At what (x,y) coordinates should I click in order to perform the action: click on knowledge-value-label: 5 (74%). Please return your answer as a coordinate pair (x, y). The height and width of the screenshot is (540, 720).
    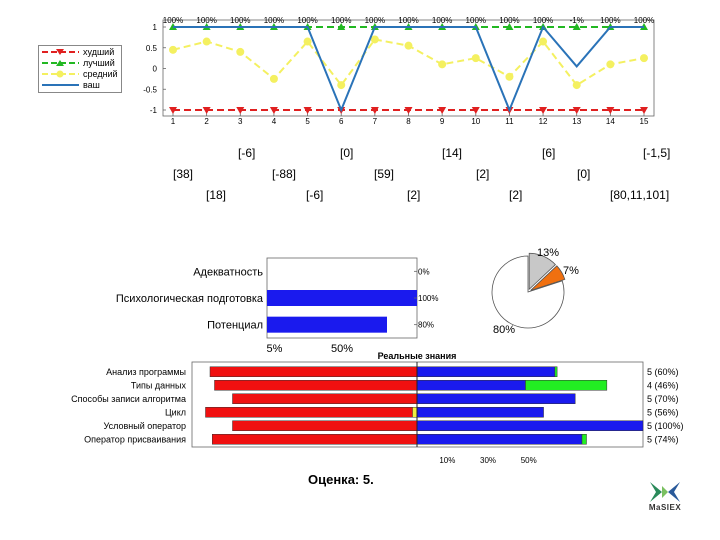
    Looking at the image, I should click on (663, 439).